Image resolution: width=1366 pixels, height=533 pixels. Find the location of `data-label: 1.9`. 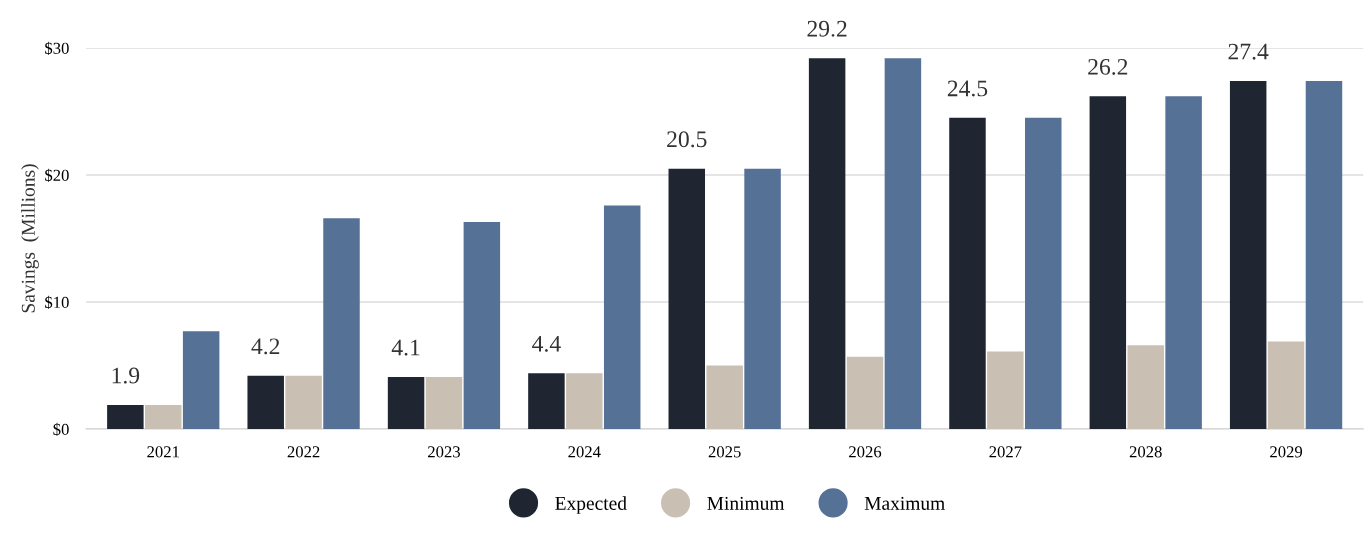

data-label: 1.9 is located at coordinates (126, 375).